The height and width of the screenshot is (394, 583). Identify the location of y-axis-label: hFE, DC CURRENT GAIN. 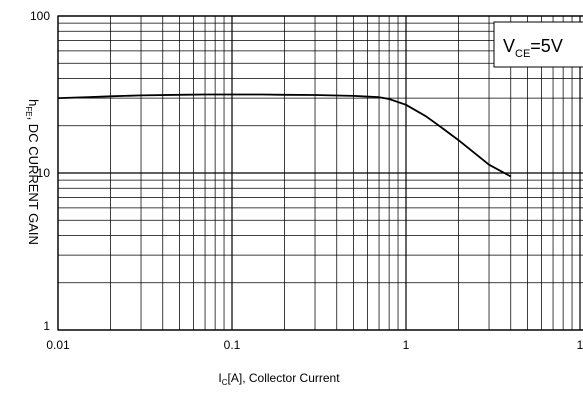
(32, 172).